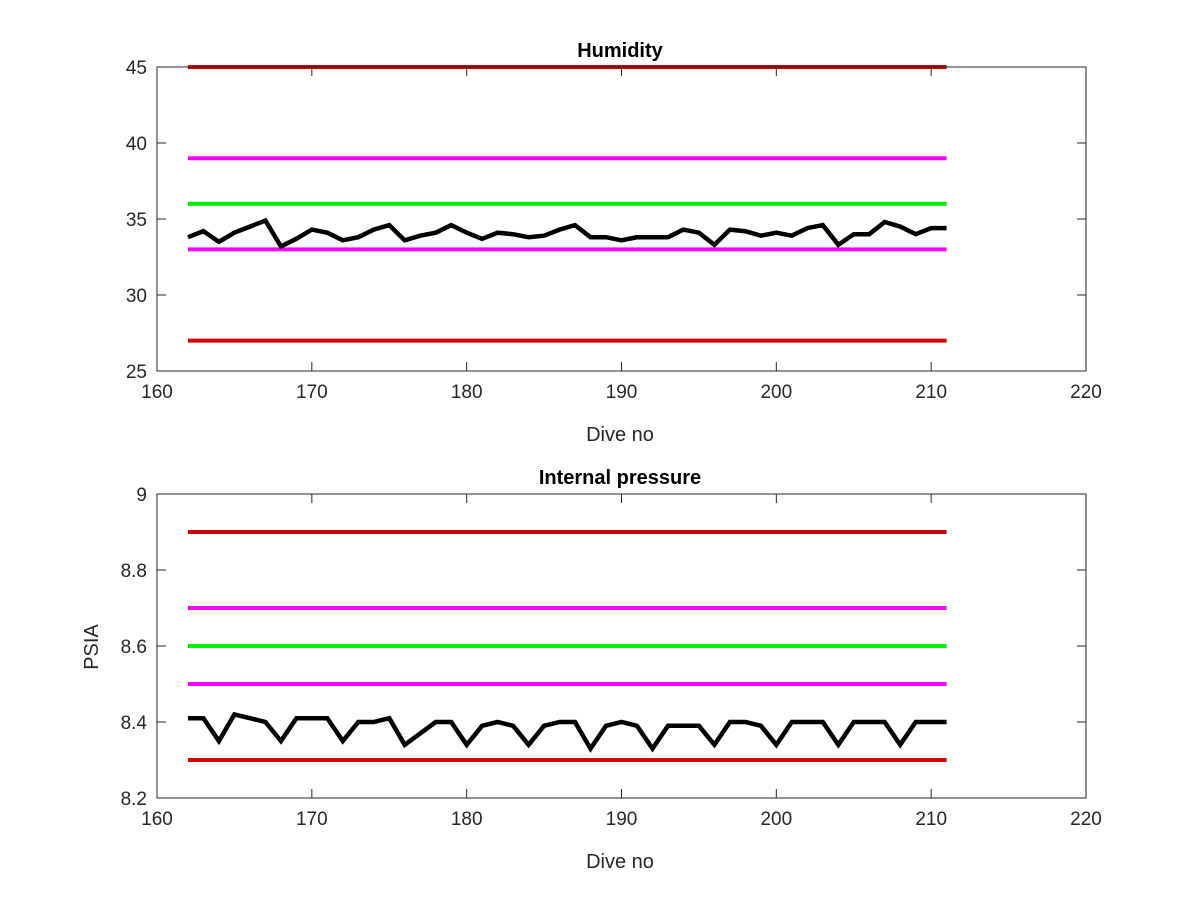 The height and width of the screenshot is (900, 1200). Describe the element at coordinates (134, 799) in the screenshot. I see `y-tick-label: 8.2` at that location.